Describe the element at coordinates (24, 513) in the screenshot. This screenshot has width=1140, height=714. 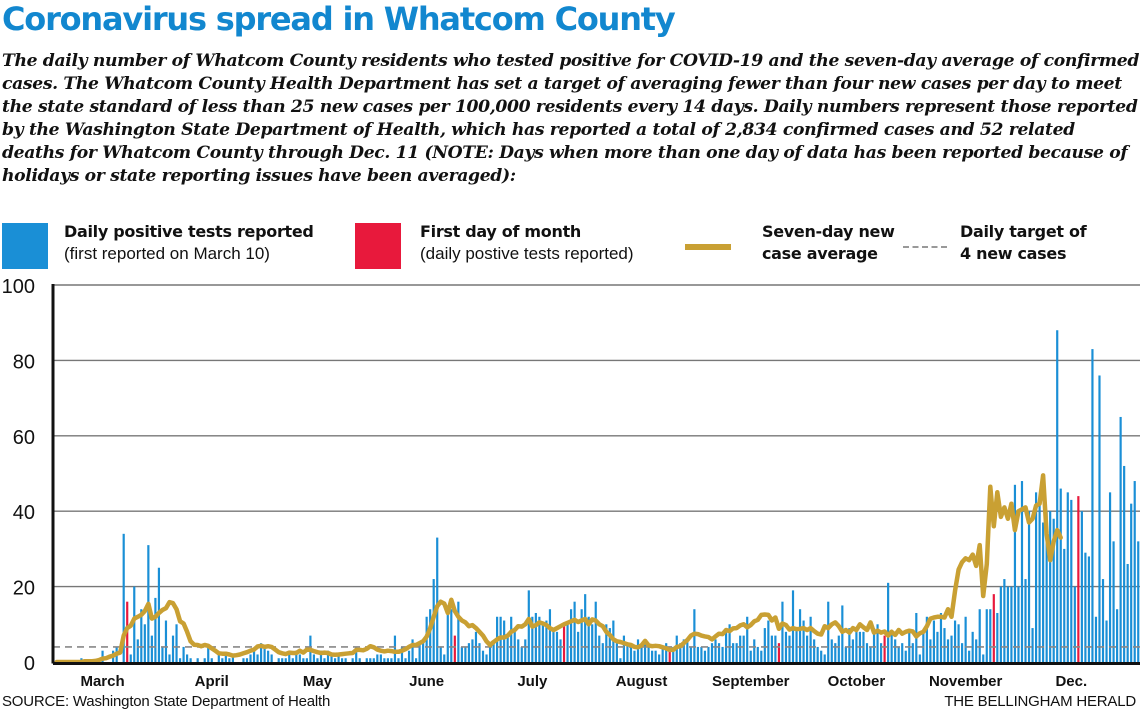
I see `y-tick-label: 40` at that location.